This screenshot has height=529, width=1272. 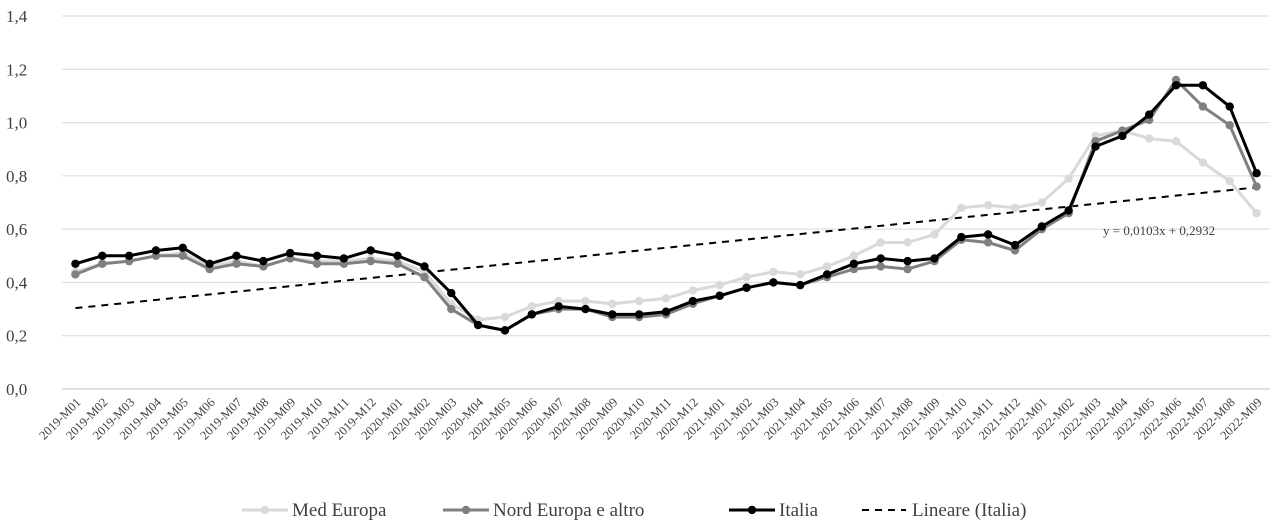 I want to click on y-tick-label: 1,2, so click(x=16, y=69).